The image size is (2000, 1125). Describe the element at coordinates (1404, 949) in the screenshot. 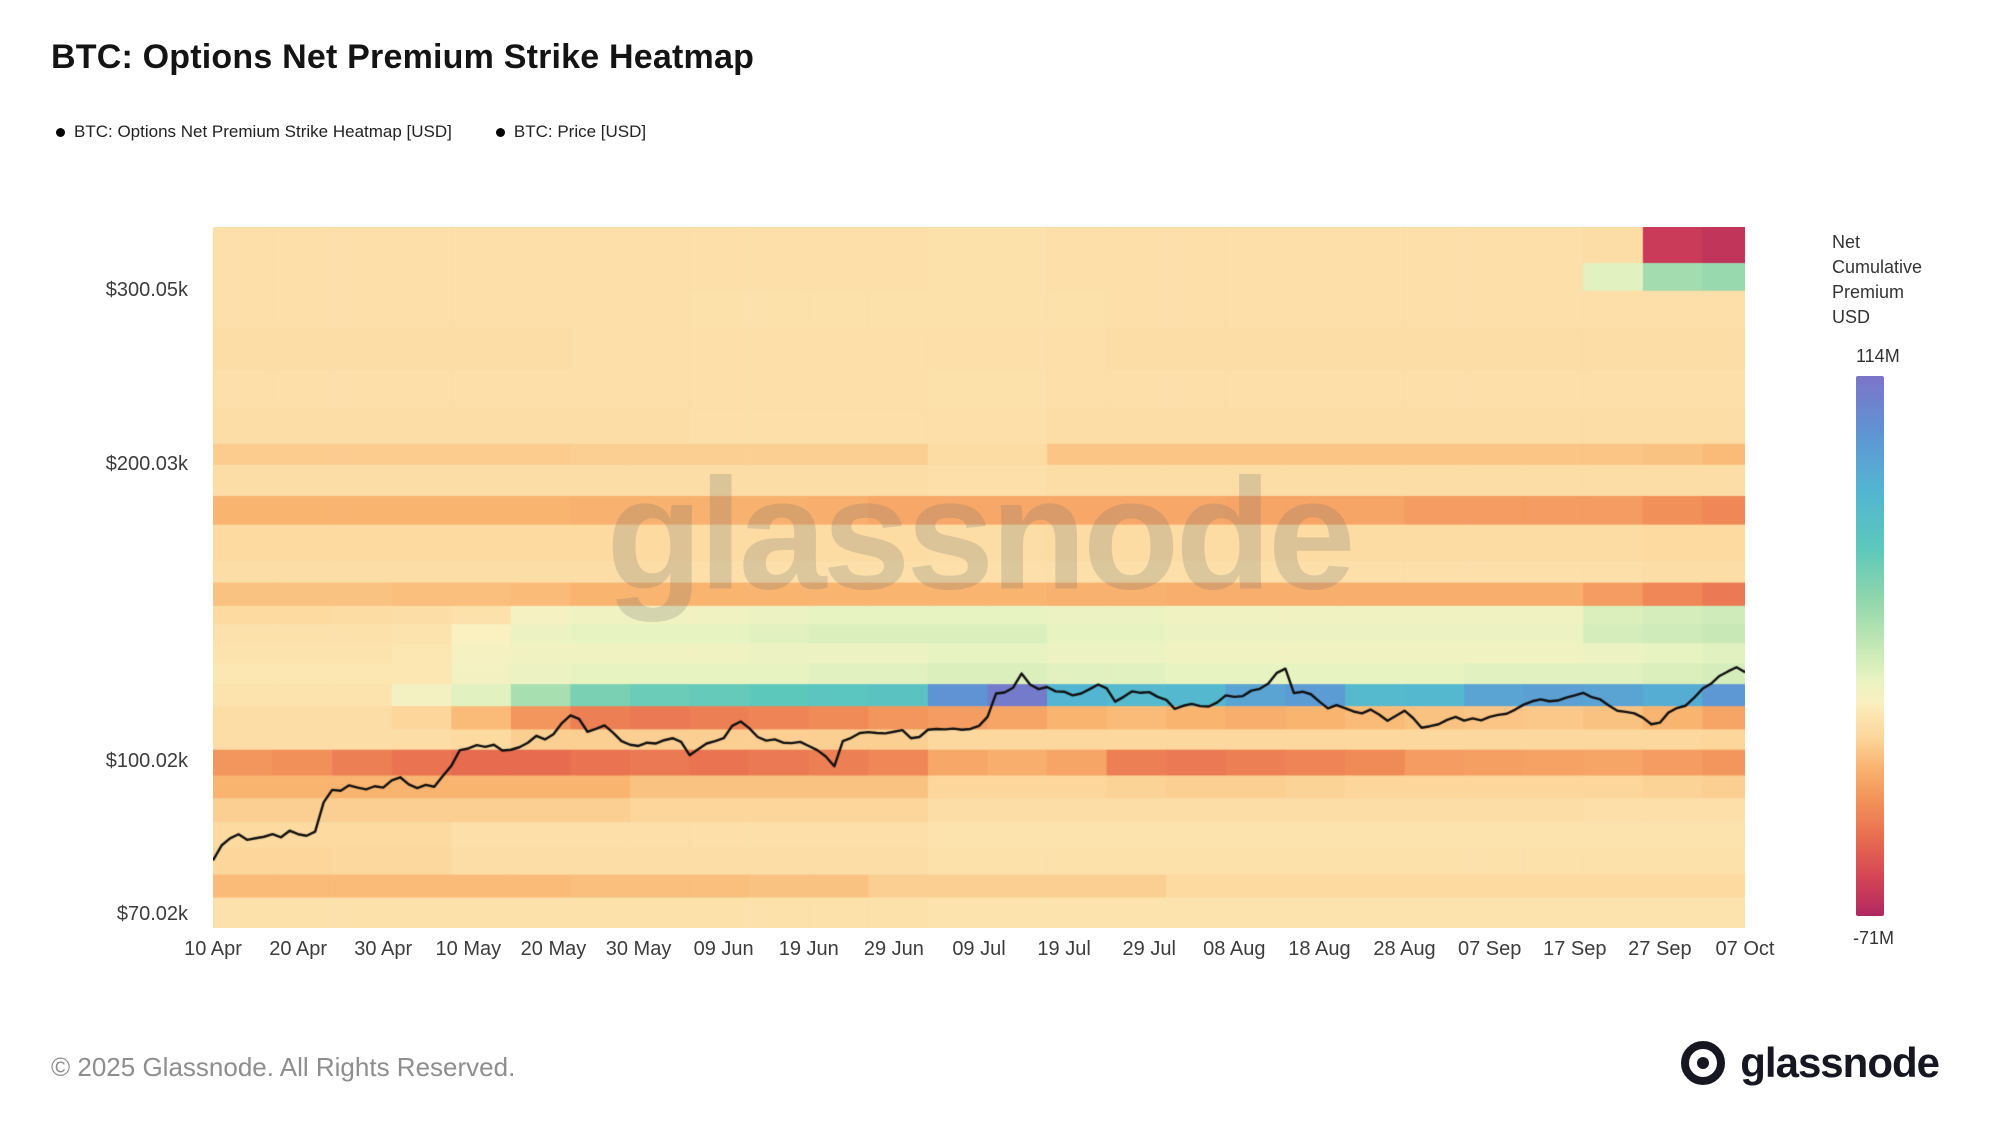

I see `x-tick-label: 28 Aug` at that location.